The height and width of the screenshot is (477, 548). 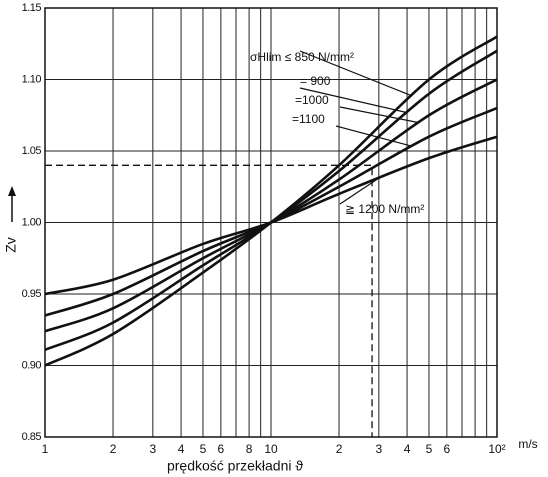 What do you see at coordinates (496, 449) in the screenshot?
I see `x-tick-label: 10²` at bounding box center [496, 449].